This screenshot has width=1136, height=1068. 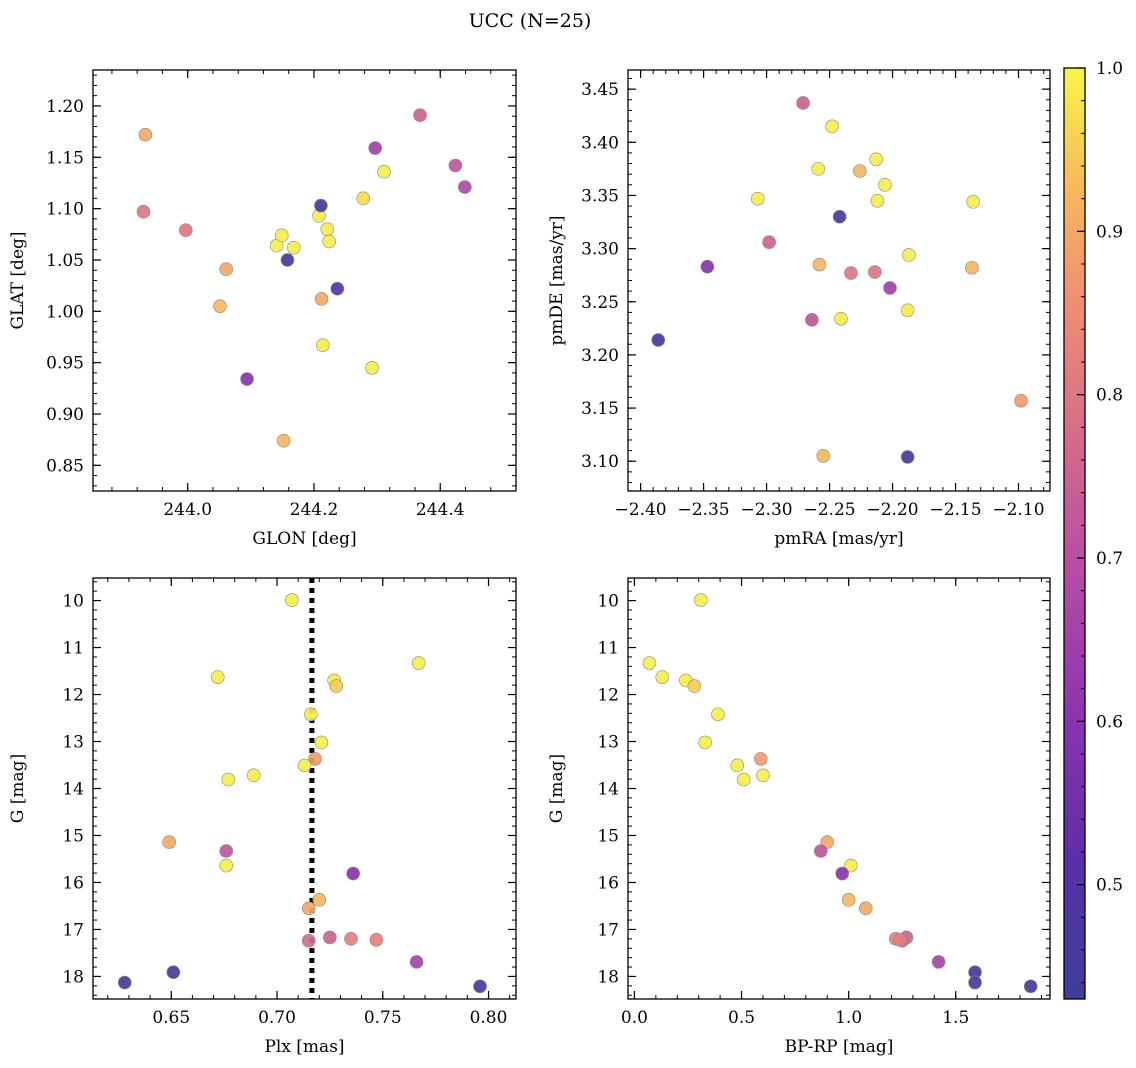 What do you see at coordinates (440, 510) in the screenshot?
I see `x-tick-label: 244.4` at bounding box center [440, 510].